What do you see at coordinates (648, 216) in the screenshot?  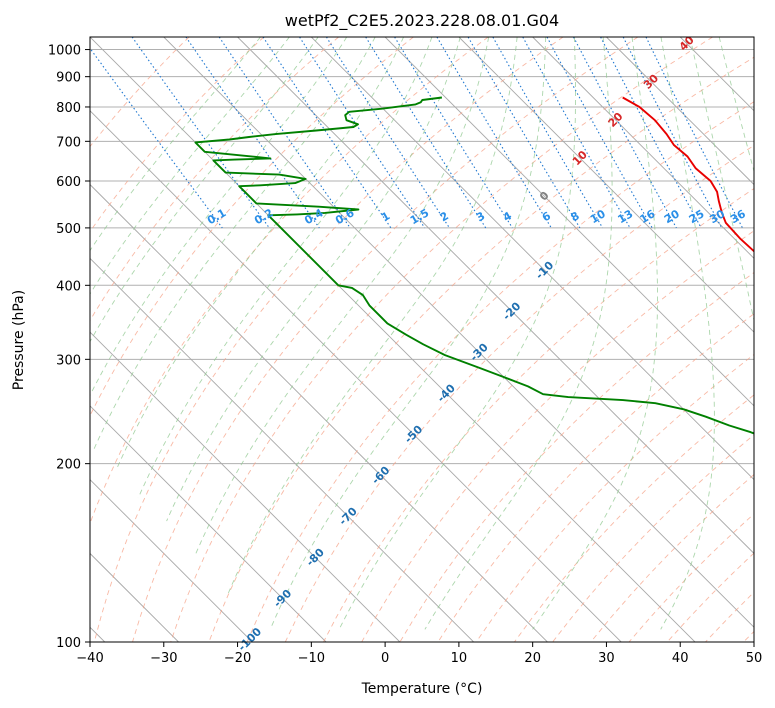 I see `mixing-ratio-label: 16` at bounding box center [648, 216].